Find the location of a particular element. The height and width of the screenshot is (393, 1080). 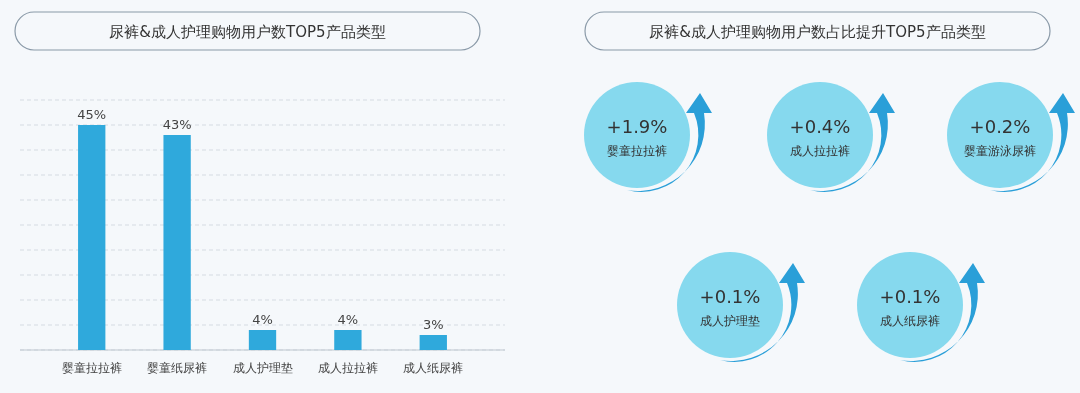

x-tick-label: 婴童拉拉裤 is located at coordinates (91, 368).